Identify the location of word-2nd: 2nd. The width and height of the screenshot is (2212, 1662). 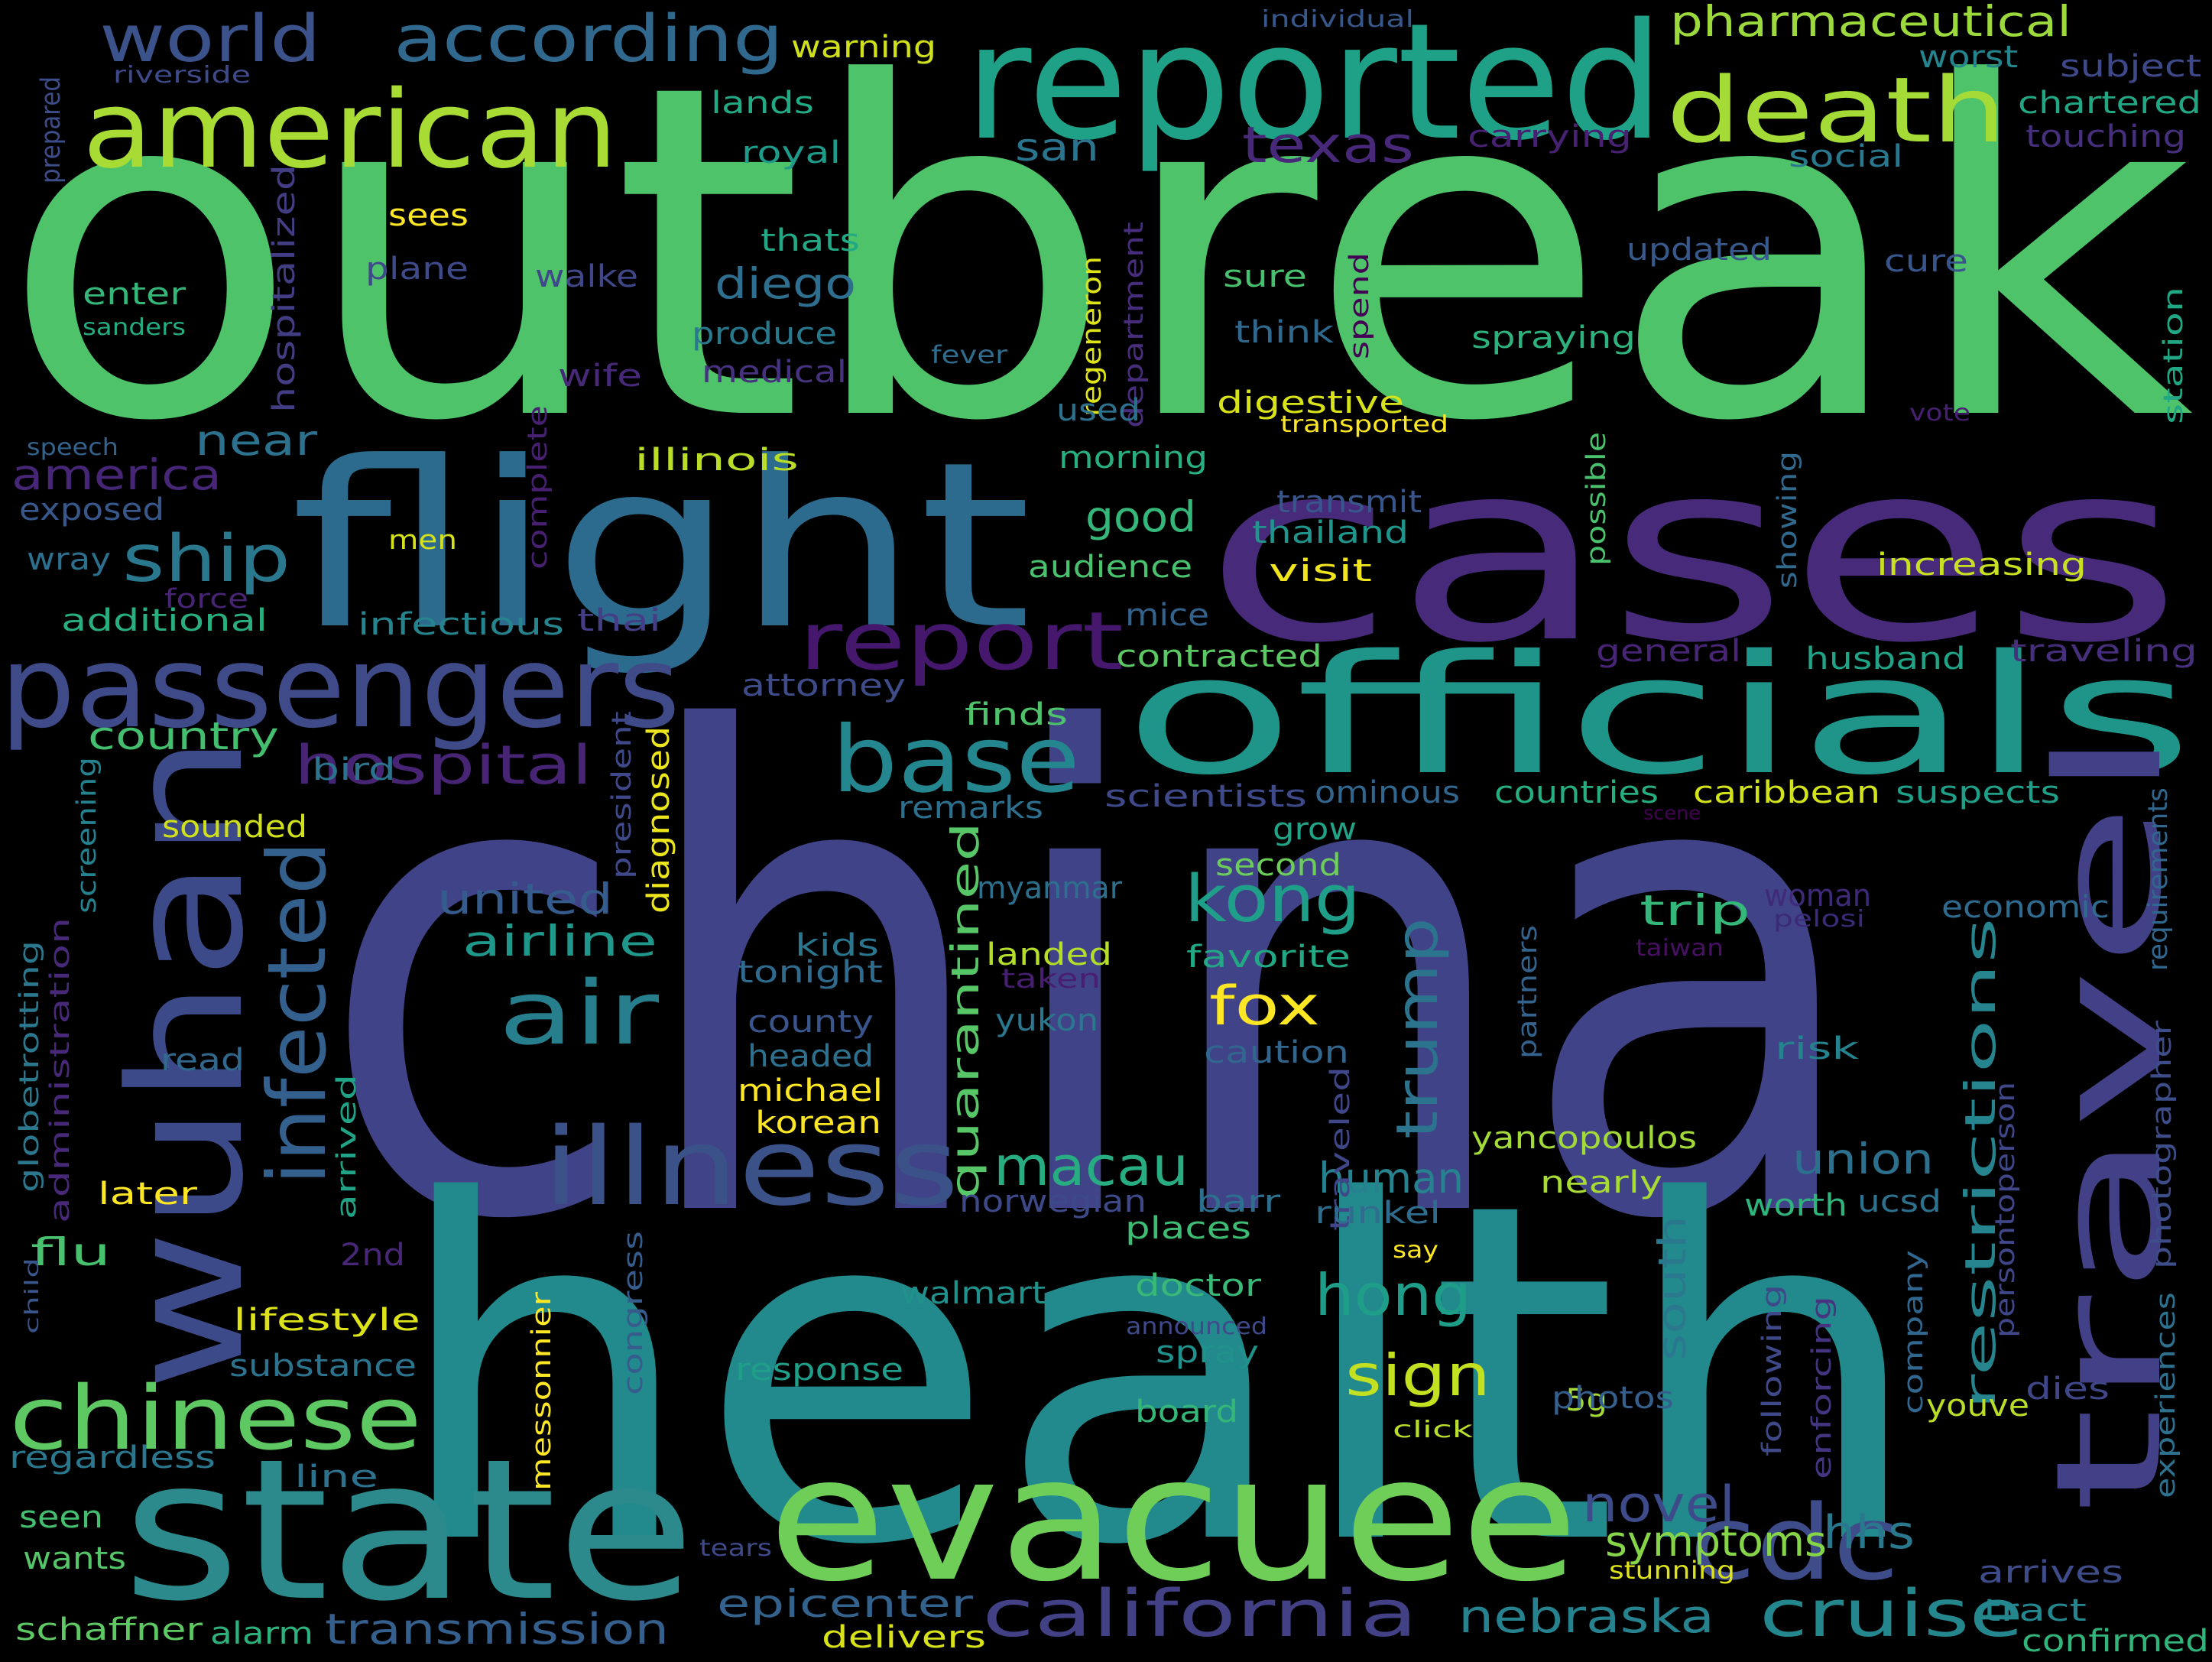
(372, 1255).